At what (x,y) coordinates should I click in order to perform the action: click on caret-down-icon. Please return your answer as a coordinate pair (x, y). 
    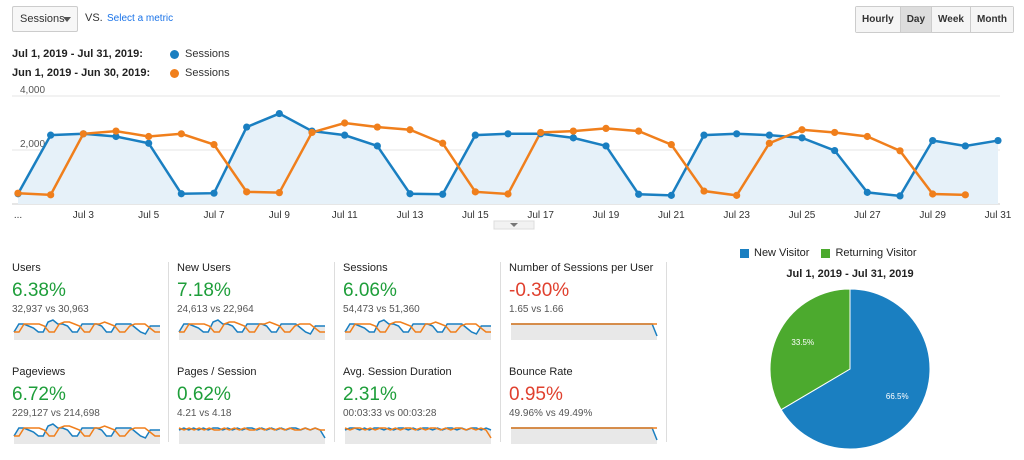
    Looking at the image, I should click on (67, 19).